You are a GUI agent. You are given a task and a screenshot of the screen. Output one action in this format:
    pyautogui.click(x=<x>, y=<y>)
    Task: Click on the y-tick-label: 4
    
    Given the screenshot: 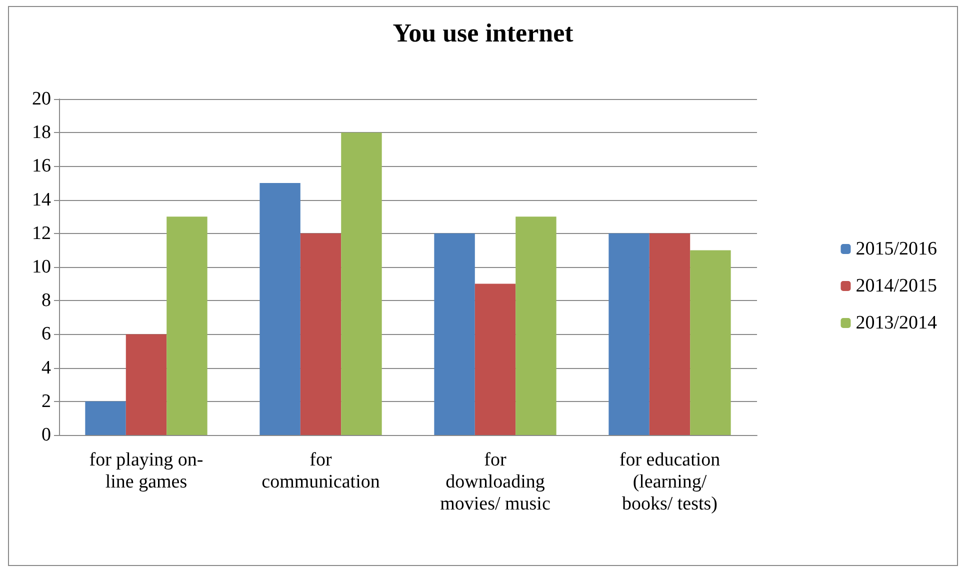 What is the action you would take?
    pyautogui.click(x=47, y=367)
    